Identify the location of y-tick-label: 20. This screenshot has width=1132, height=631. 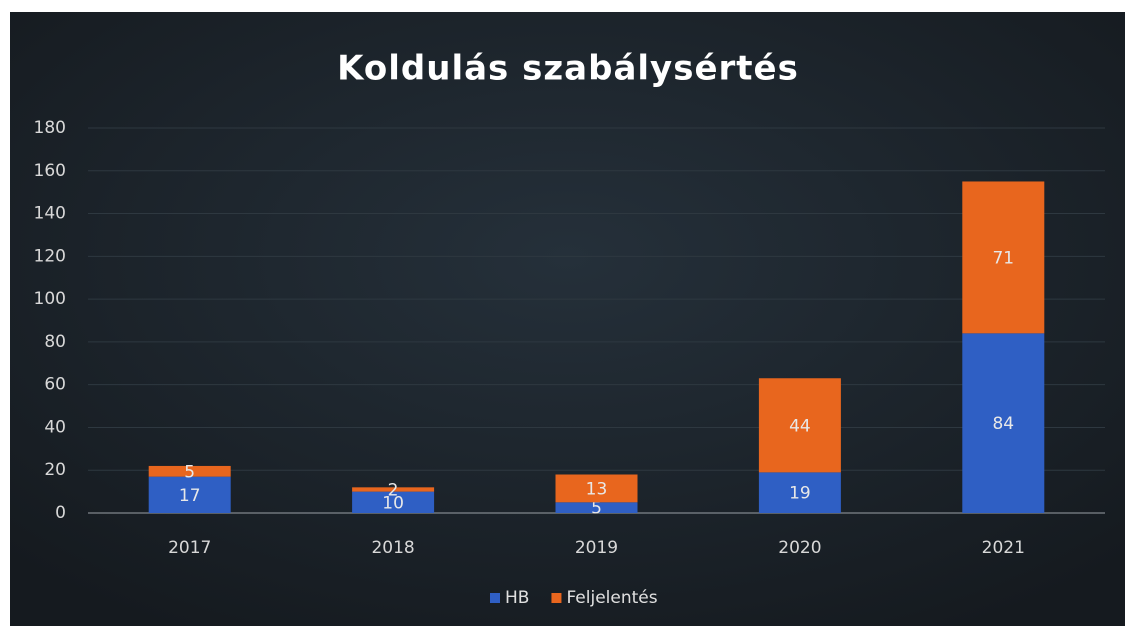
(55, 470).